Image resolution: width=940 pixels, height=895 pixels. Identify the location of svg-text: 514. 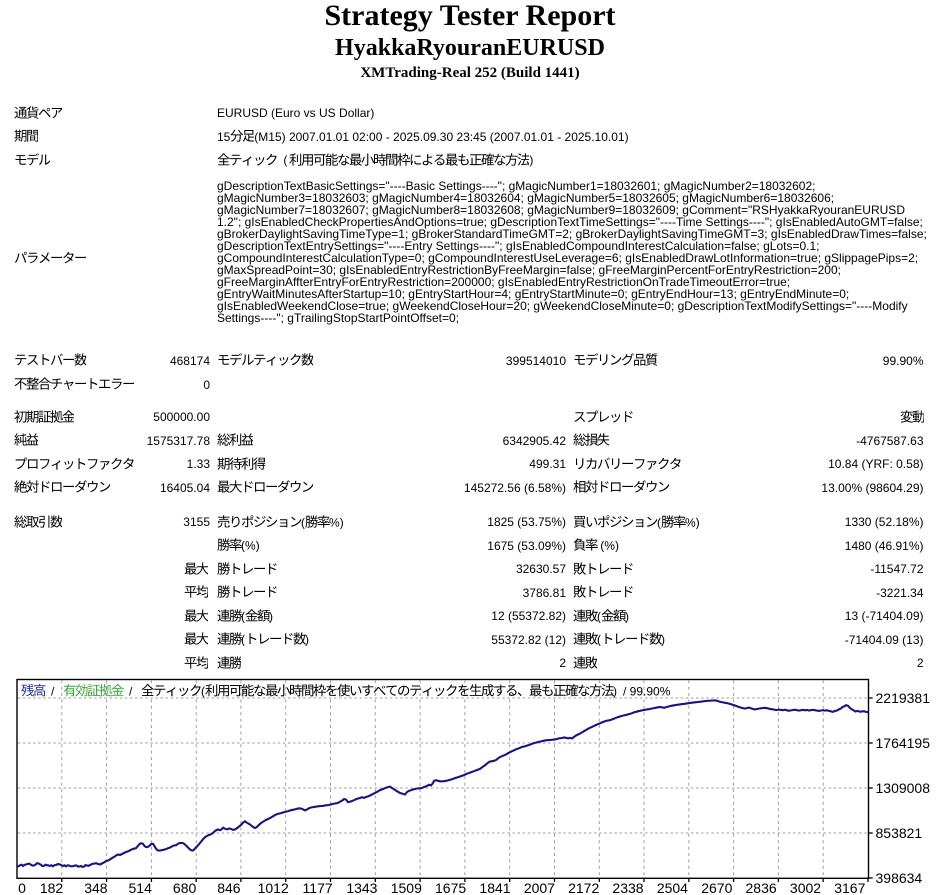
(141, 887).